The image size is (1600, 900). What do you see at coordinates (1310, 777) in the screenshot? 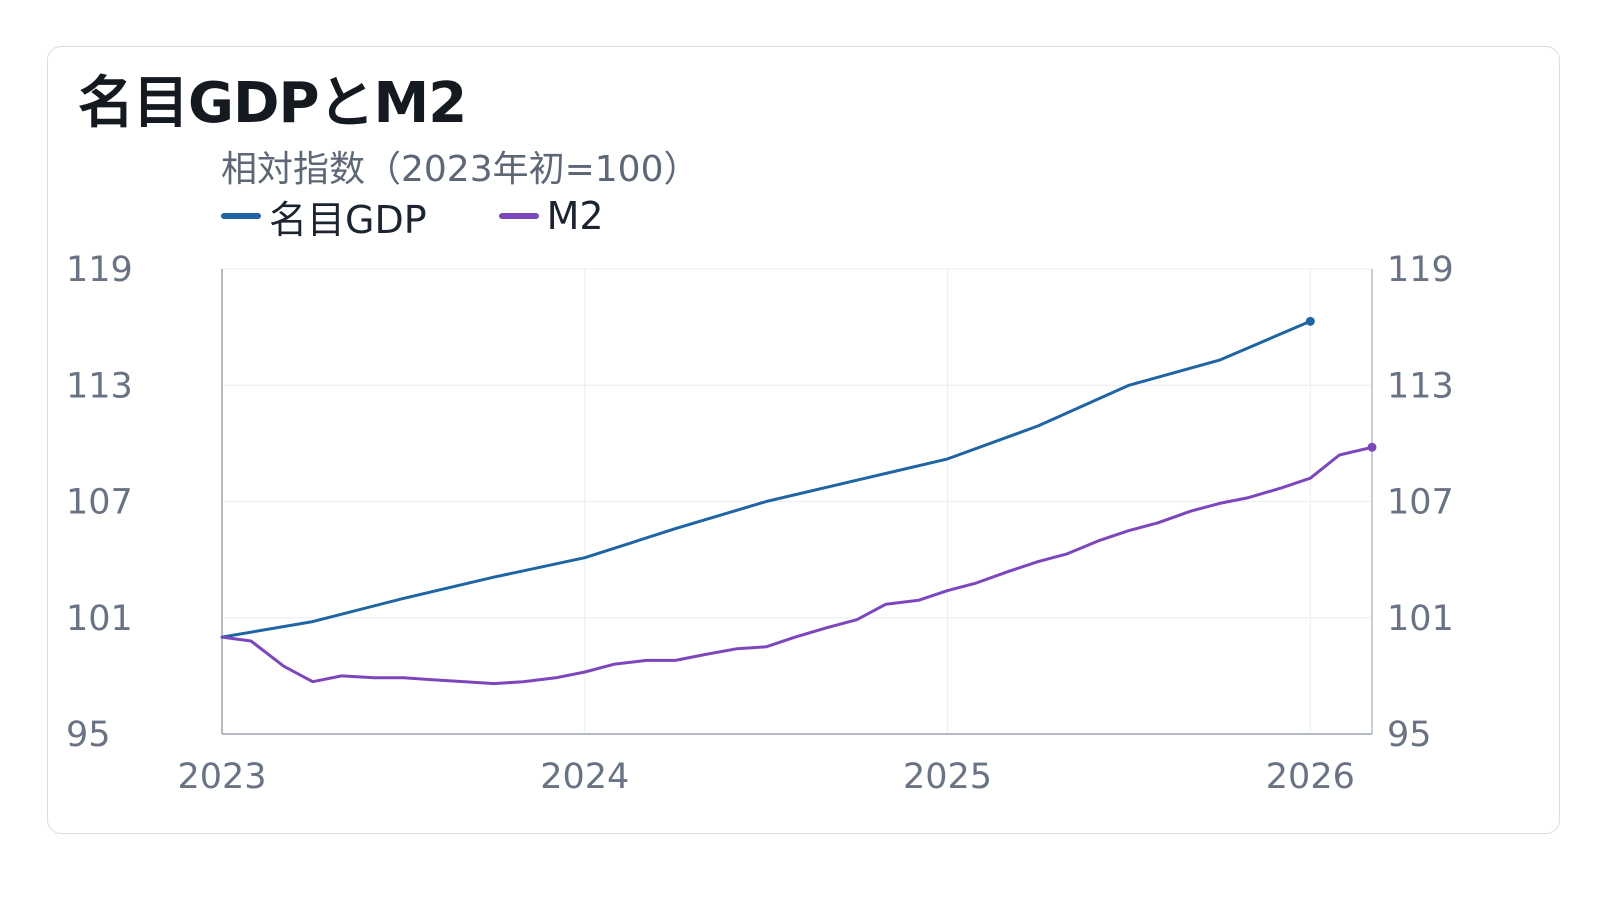
I see `x-tick-label: 2026` at bounding box center [1310, 777].